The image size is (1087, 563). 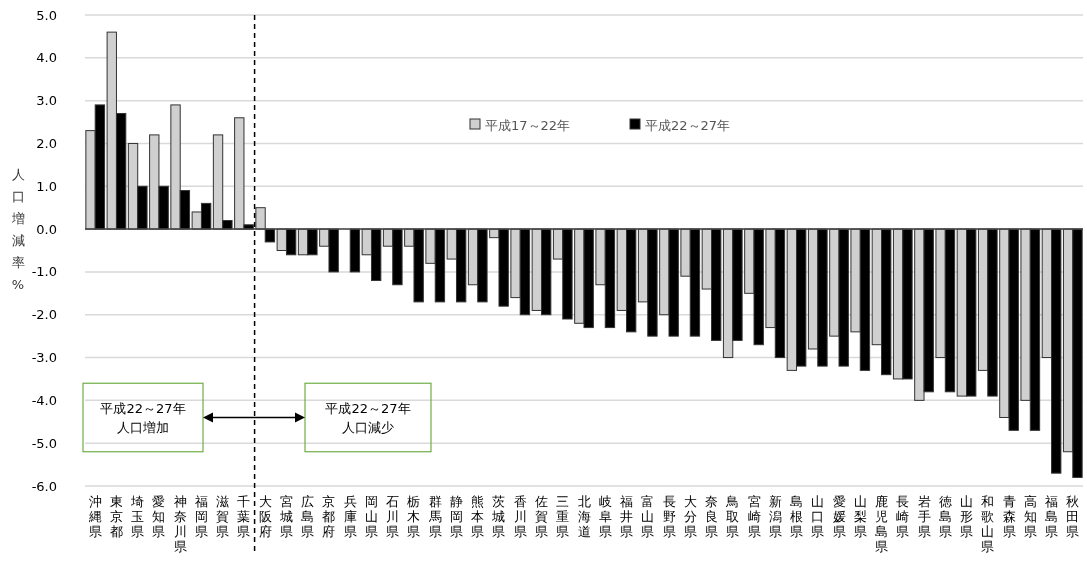 What do you see at coordinates (775, 517) in the screenshot?
I see `x-tick-label: 新潟県` at bounding box center [775, 517].